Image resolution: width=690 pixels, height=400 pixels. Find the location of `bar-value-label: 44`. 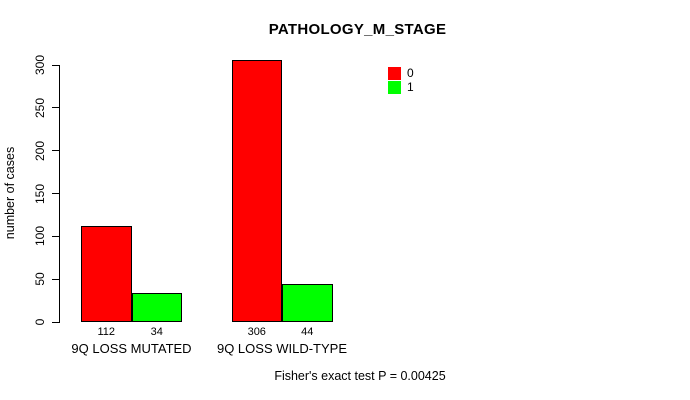

bar-value-label: 44 is located at coordinates (307, 332).